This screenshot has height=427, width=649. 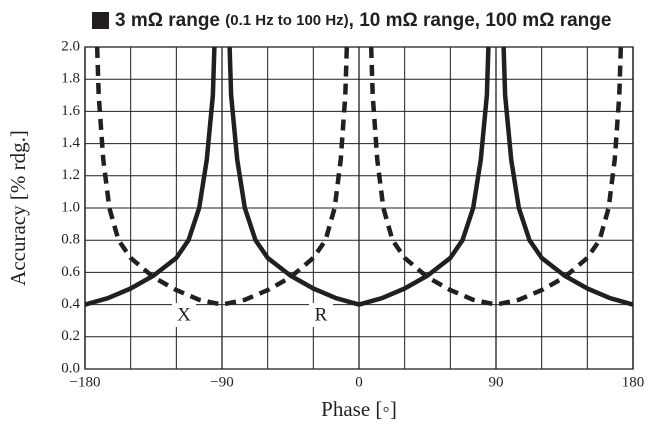 I want to click on title-marker, so click(x=100, y=20).